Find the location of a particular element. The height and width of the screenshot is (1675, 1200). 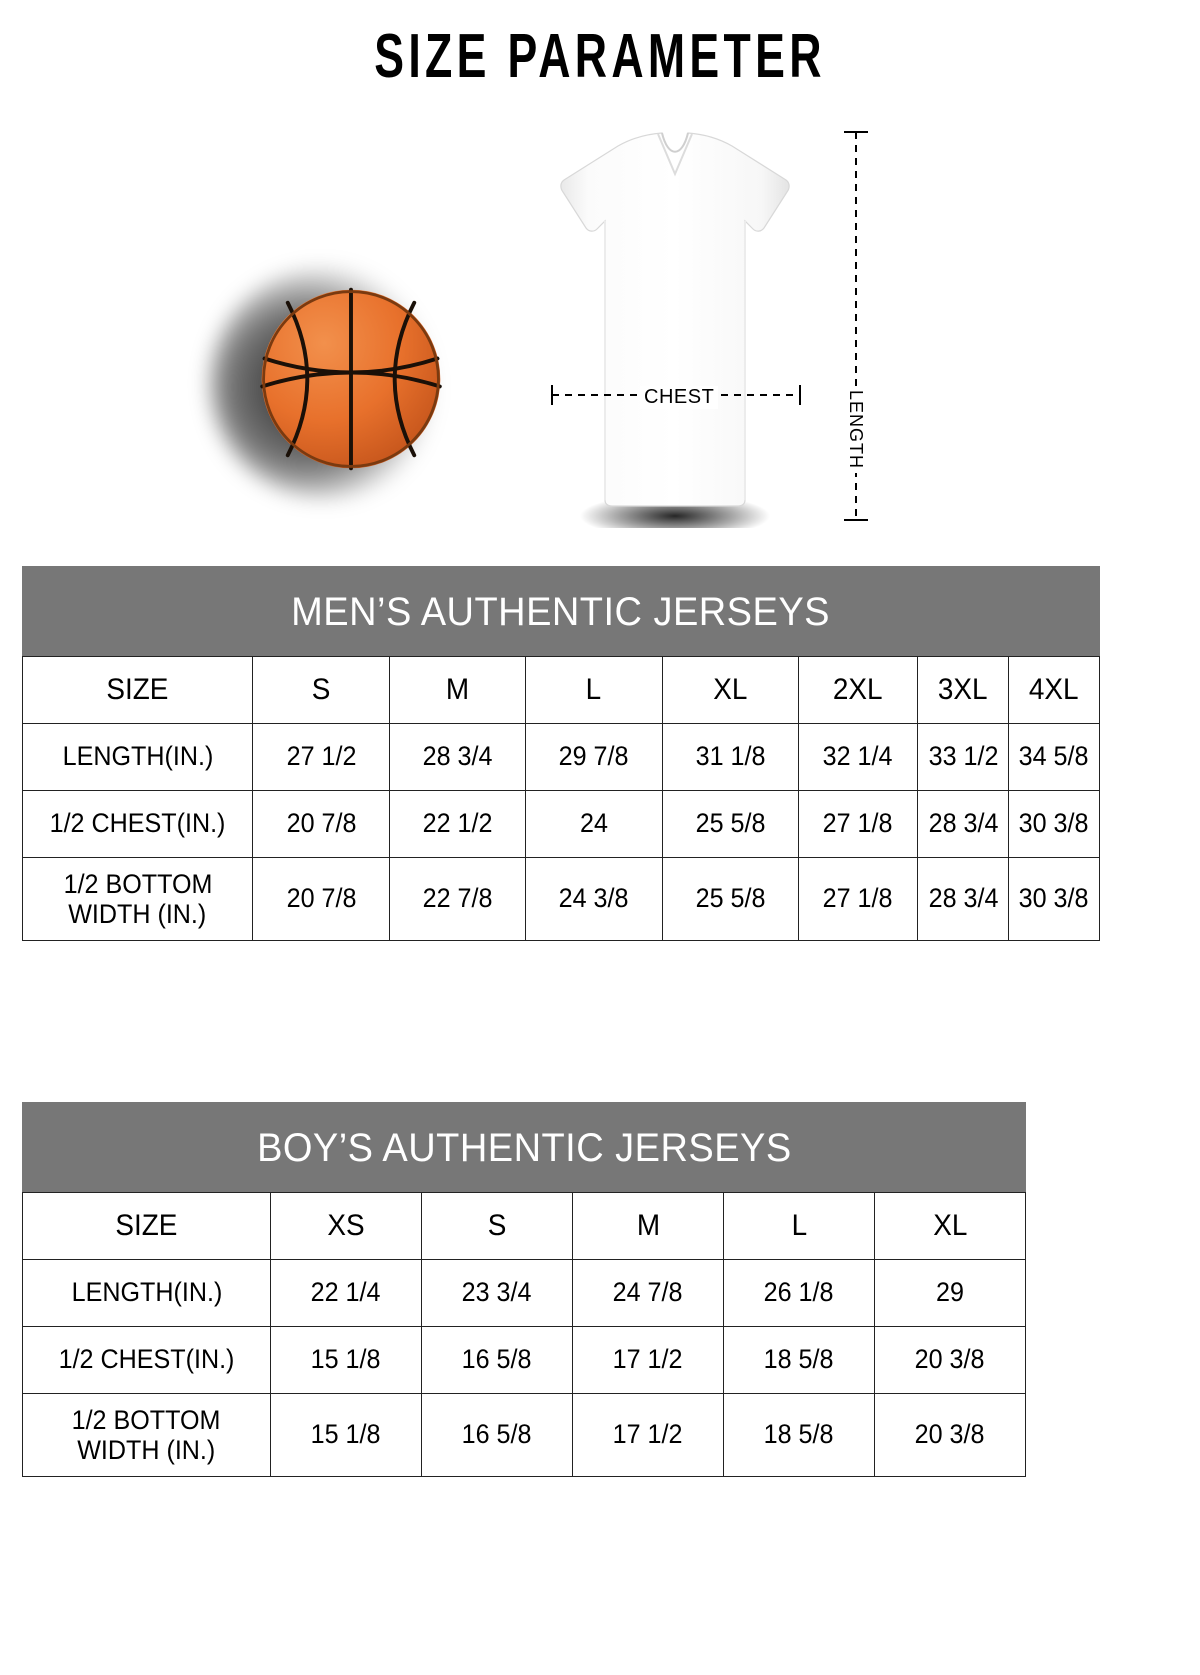

cell-bottom-xl: 20 3/8 is located at coordinates (950, 1435).